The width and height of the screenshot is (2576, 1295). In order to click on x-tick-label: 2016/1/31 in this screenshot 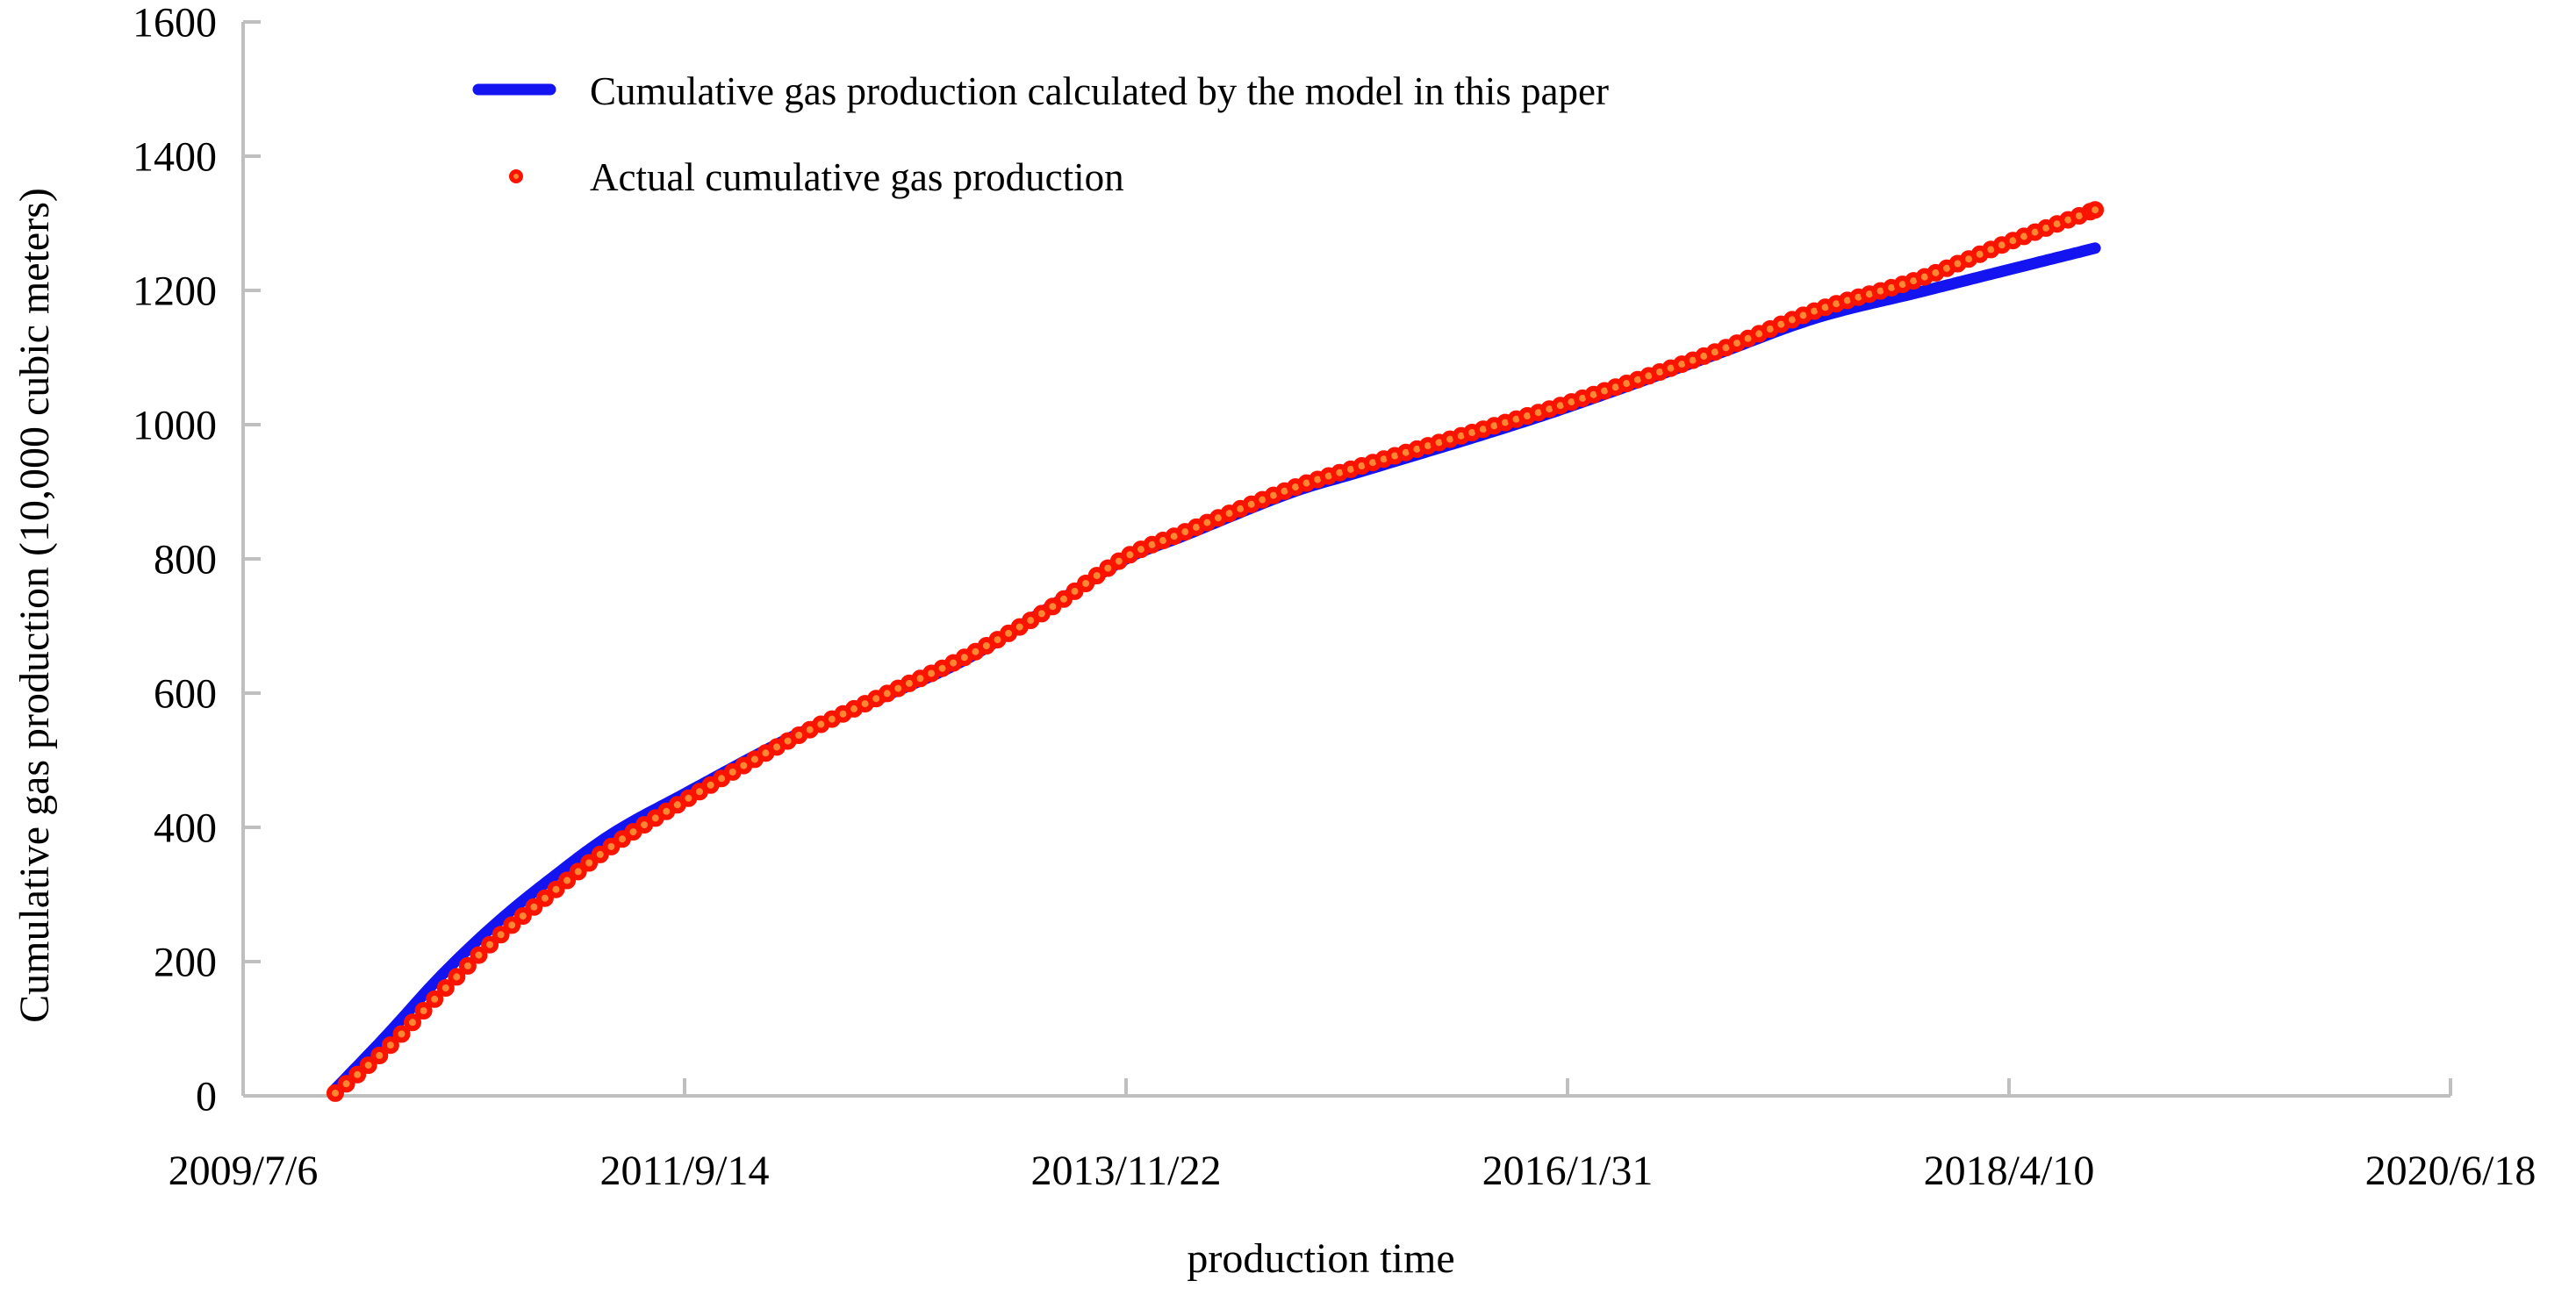, I will do `click(1568, 1171)`.